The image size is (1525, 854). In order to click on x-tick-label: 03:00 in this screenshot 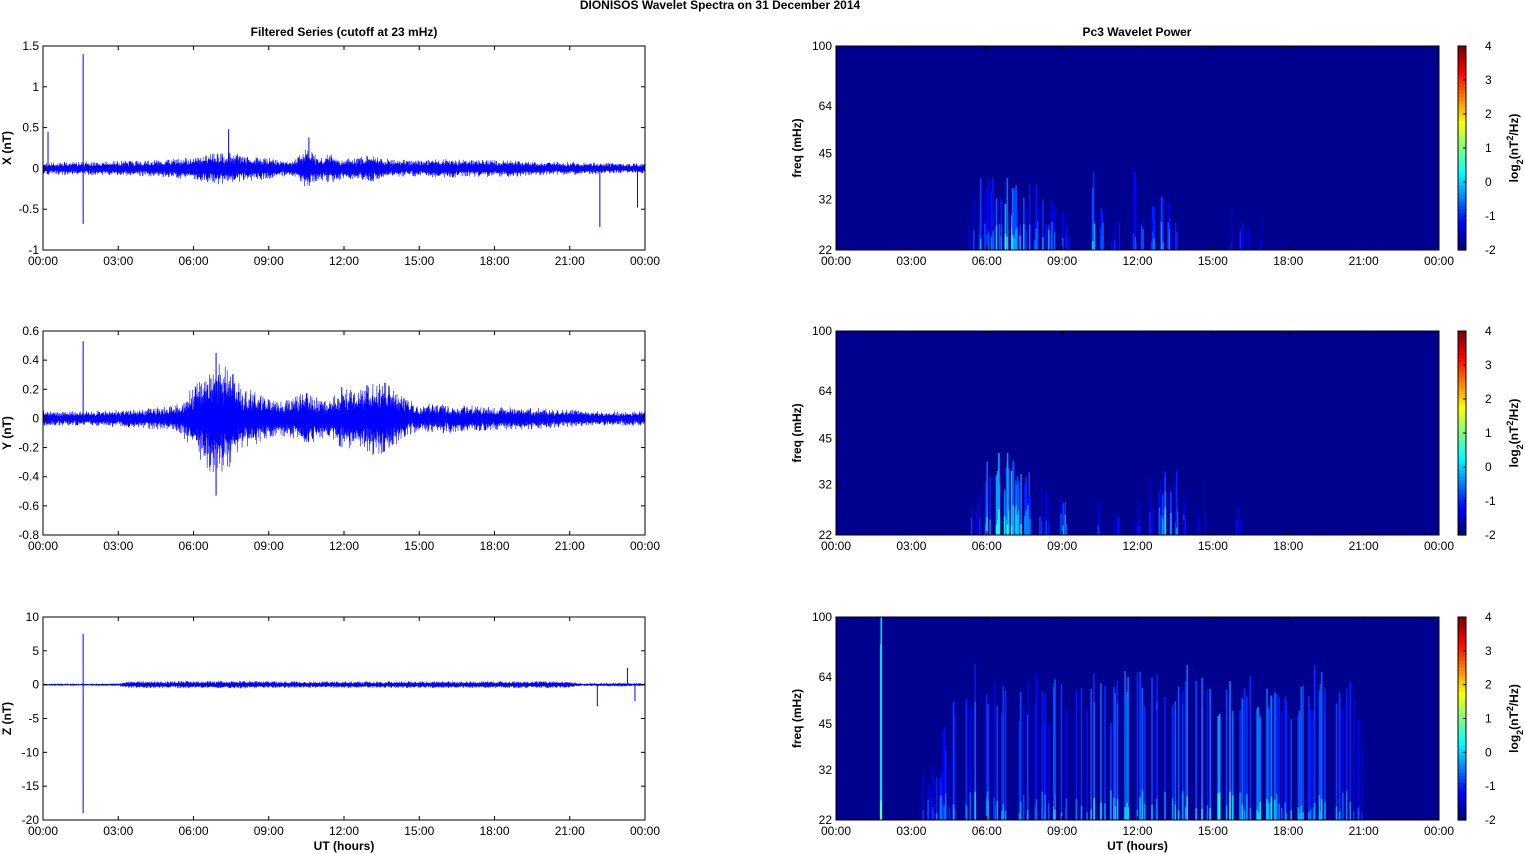, I will do `click(911, 261)`.